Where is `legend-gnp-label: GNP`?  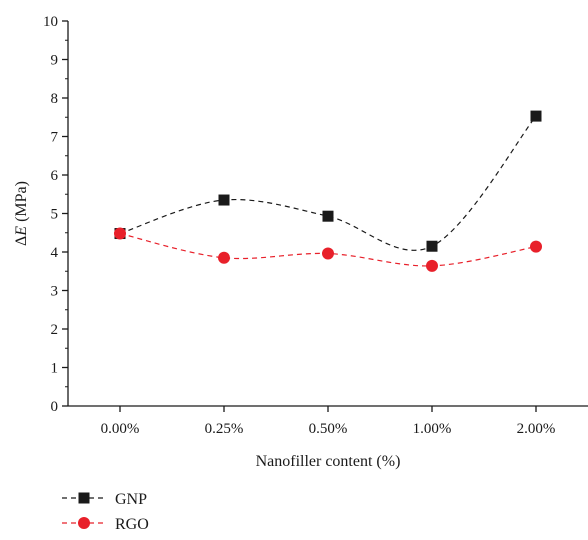 legend-gnp-label: GNP is located at coordinates (131, 499).